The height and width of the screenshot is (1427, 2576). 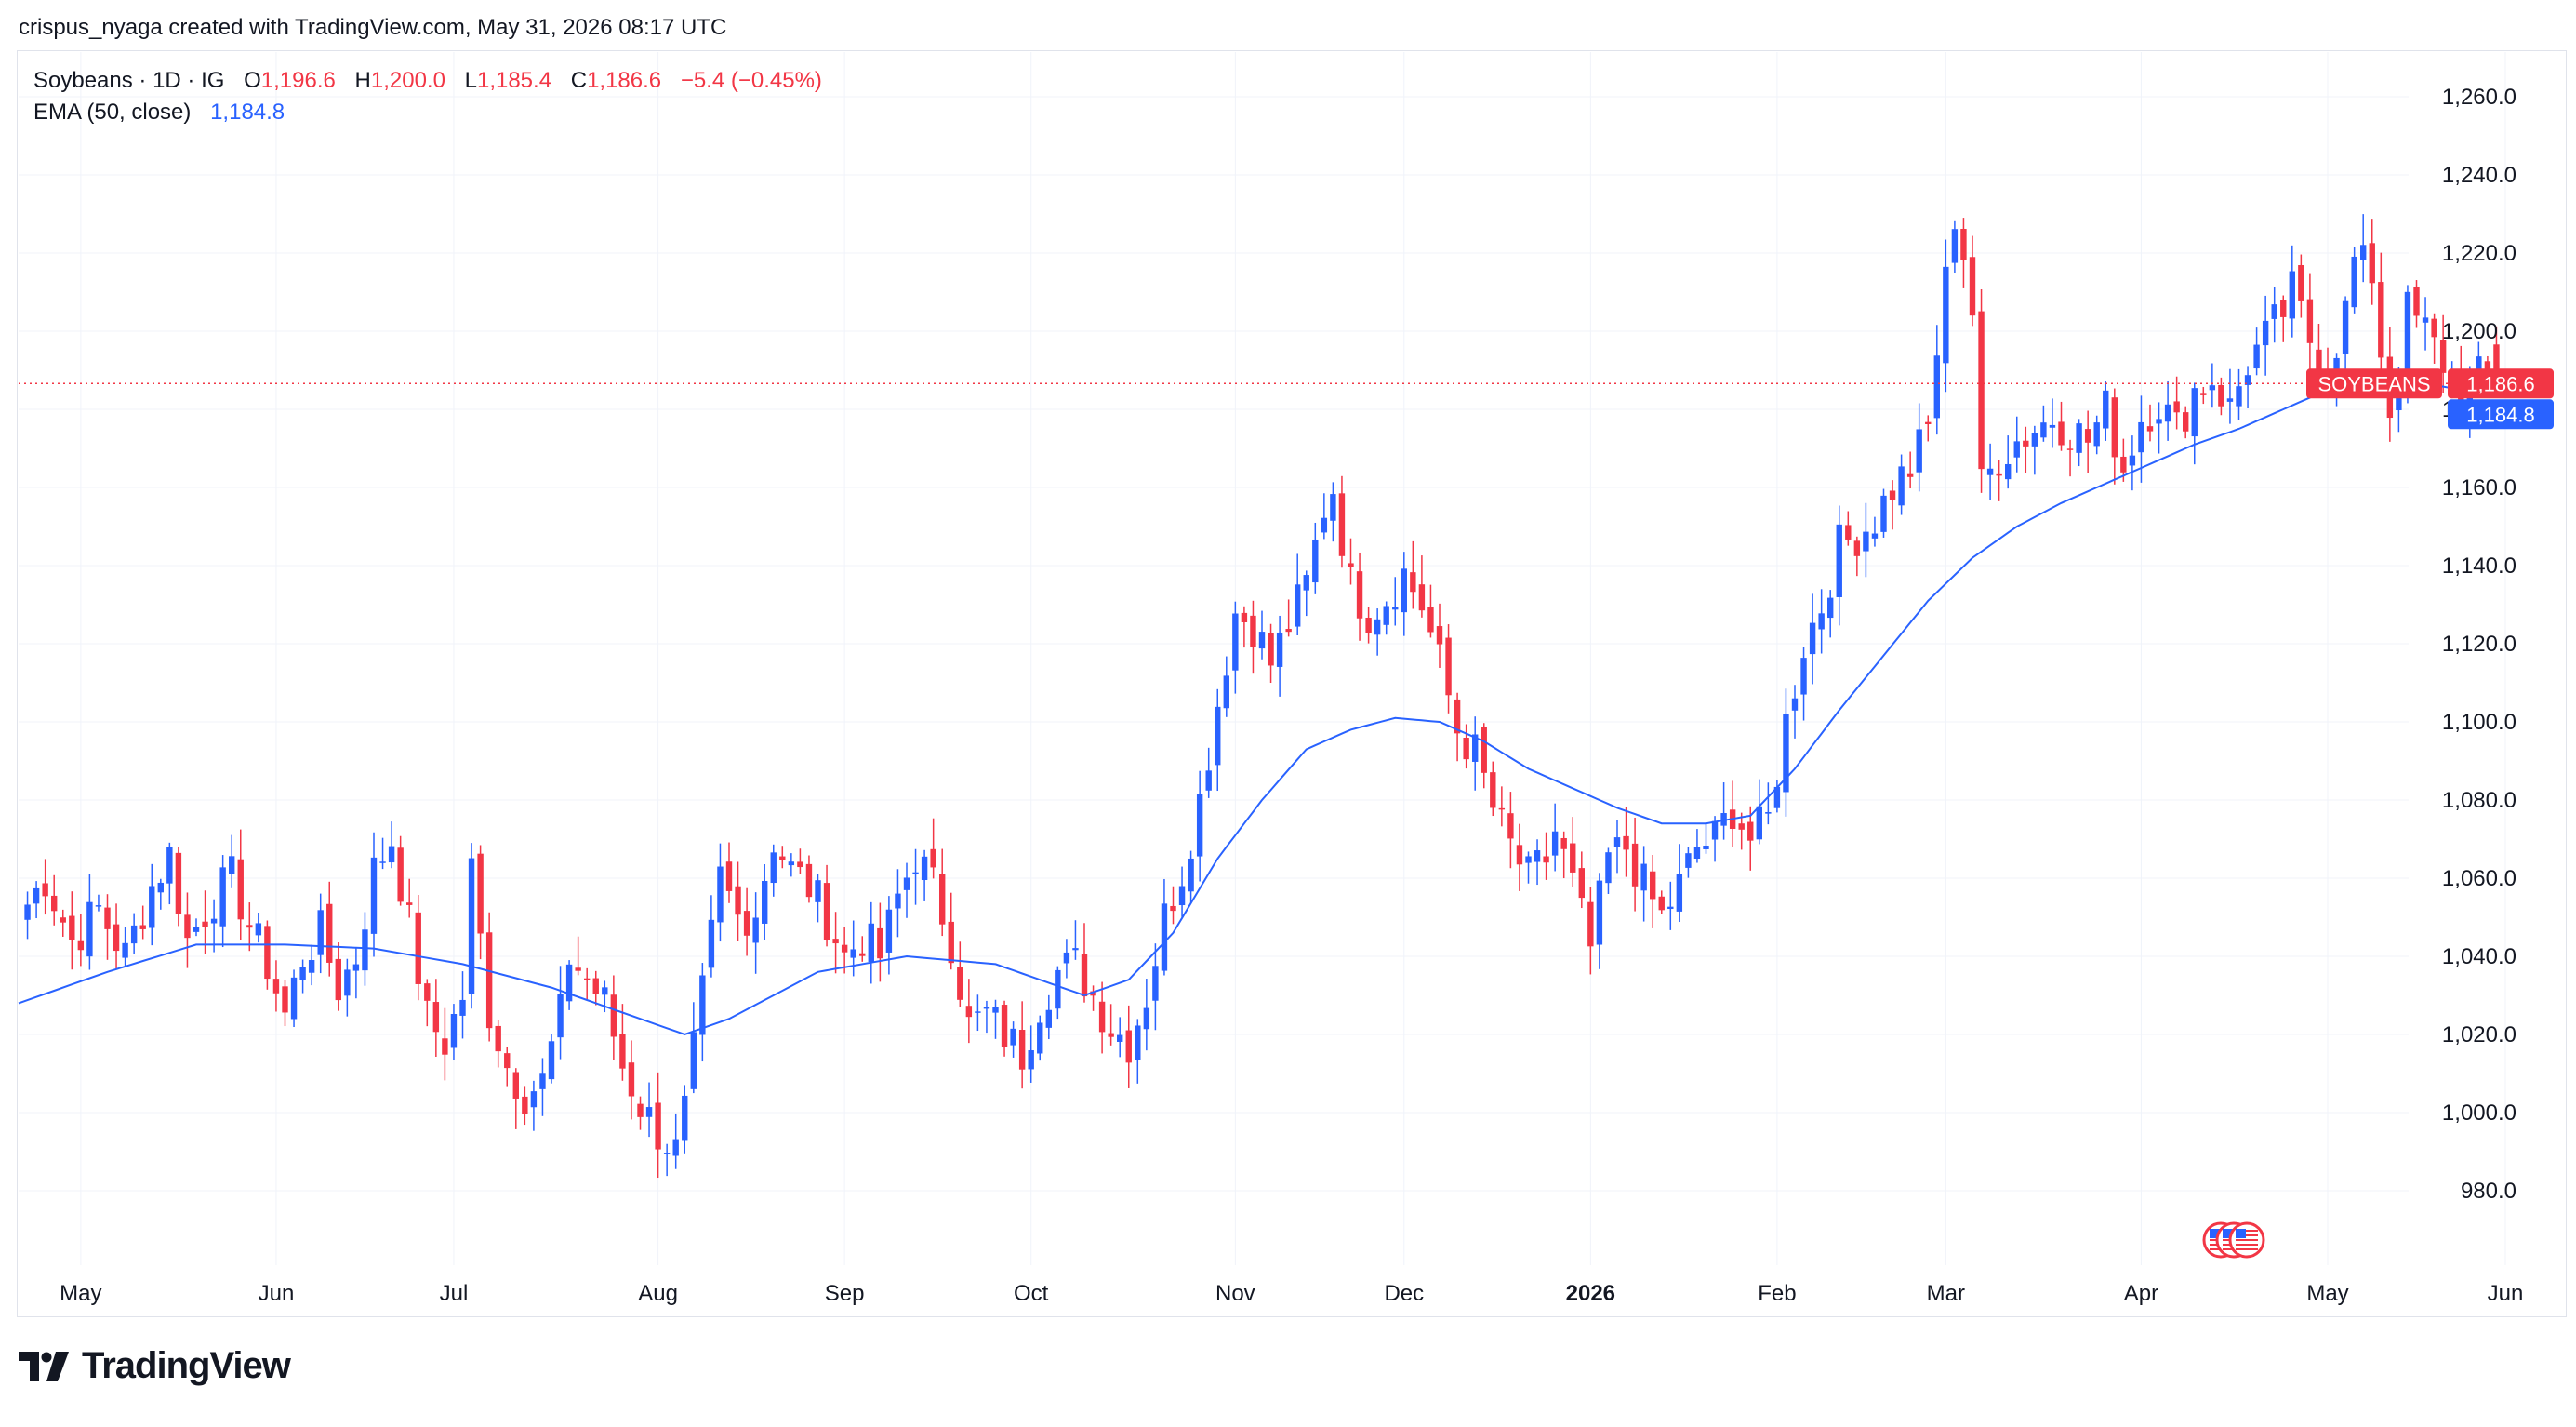 I want to click on legend-symbol: Soybeans · 1D · IG, so click(x=129, y=80).